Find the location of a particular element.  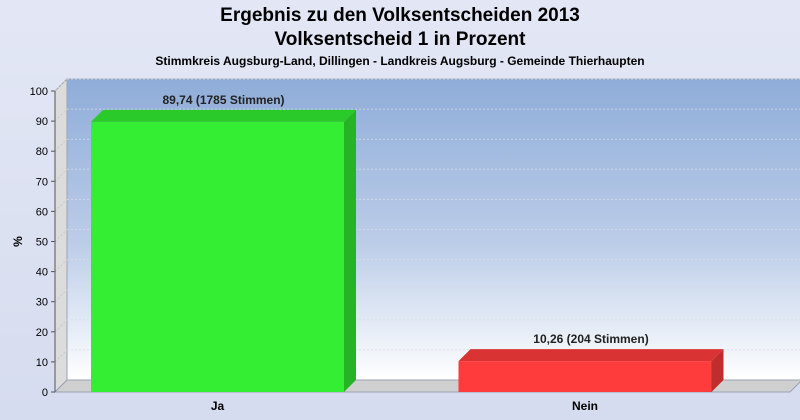

chart-title: Ergebnis zu den Volksentscheiden 2013 is located at coordinates (400, 15).